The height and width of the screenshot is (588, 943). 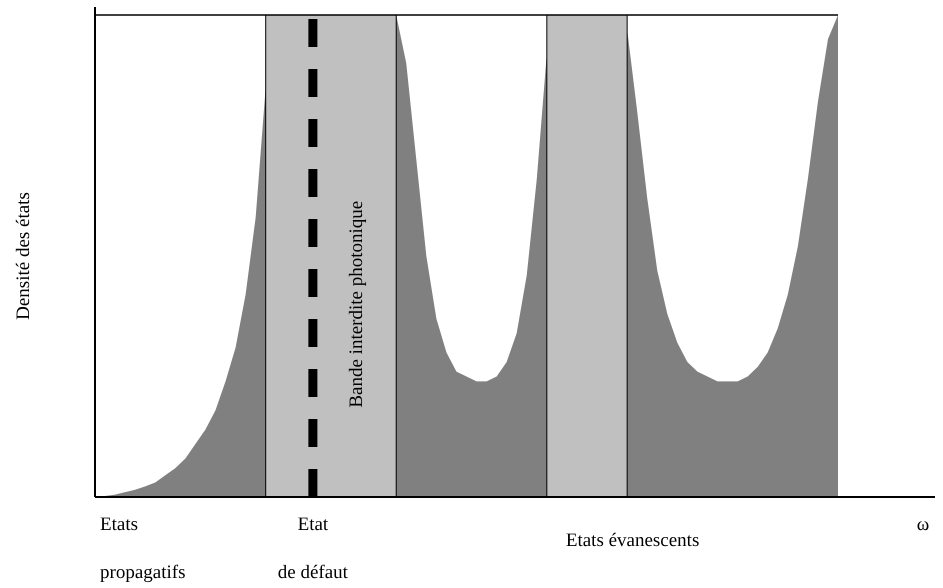 I want to click on y-axis-title: Densité des états, so click(x=23, y=256).